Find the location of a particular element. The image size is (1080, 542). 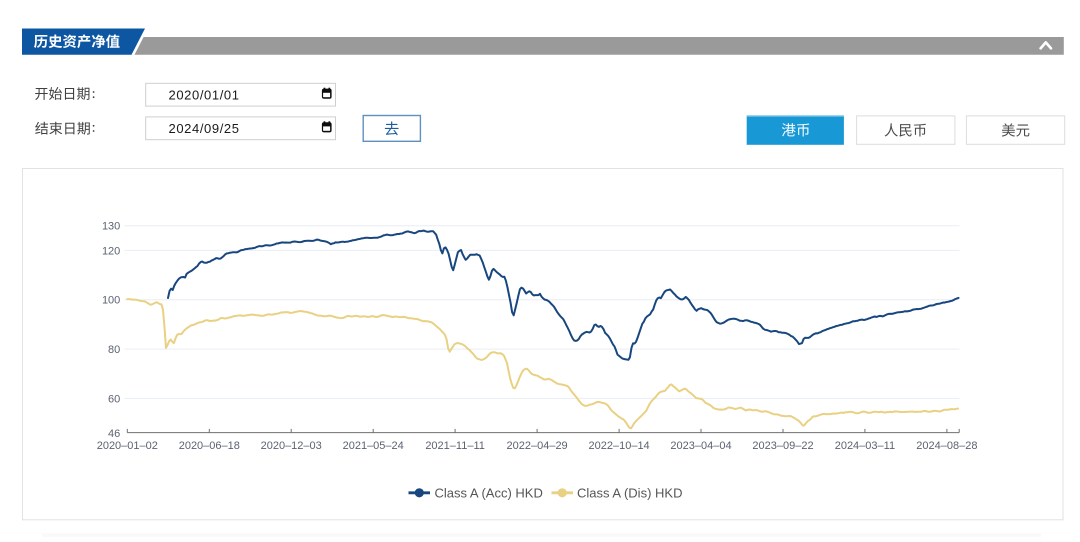

svg-text: 2021–11–11 is located at coordinates (455, 446).